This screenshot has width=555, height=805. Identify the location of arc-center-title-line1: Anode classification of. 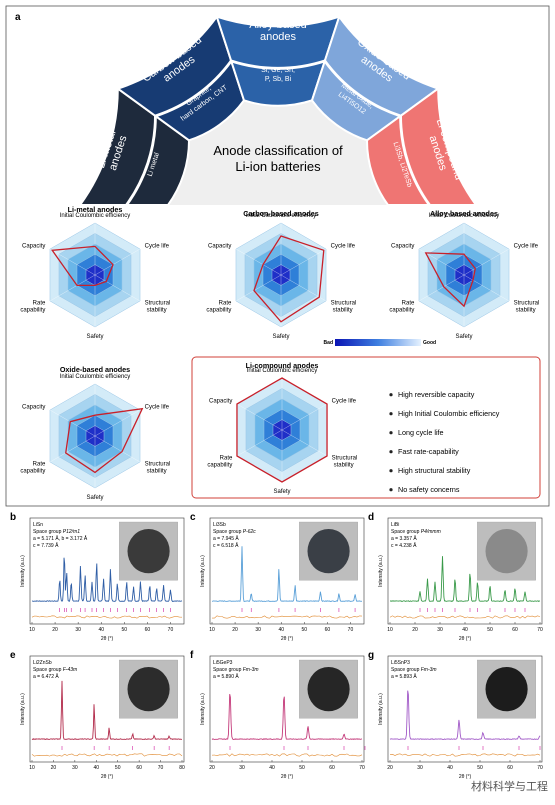
(278, 150).